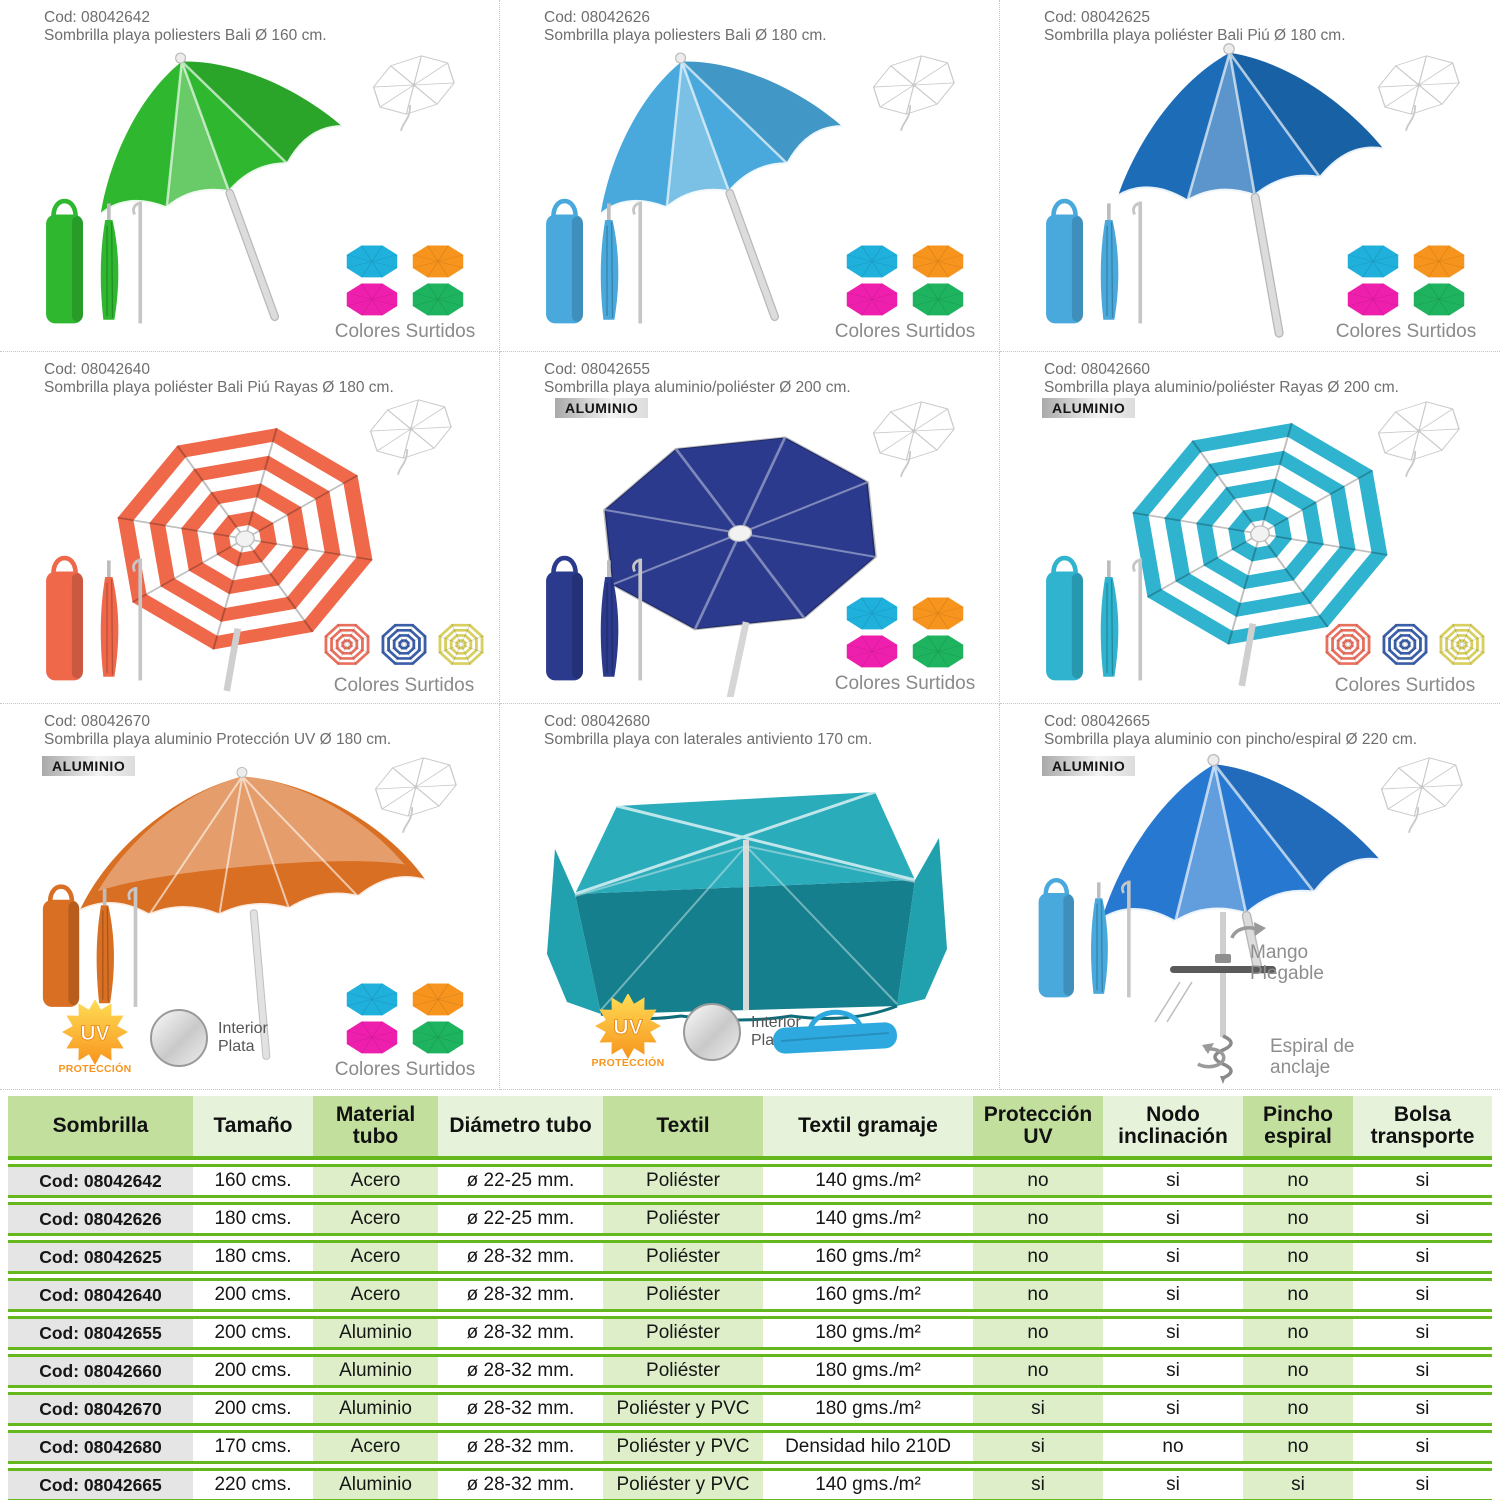 This screenshot has height=1500, width=1500. Describe the element at coordinates (438, 1038) in the screenshot. I see `swatch-umbrella-green` at that location.